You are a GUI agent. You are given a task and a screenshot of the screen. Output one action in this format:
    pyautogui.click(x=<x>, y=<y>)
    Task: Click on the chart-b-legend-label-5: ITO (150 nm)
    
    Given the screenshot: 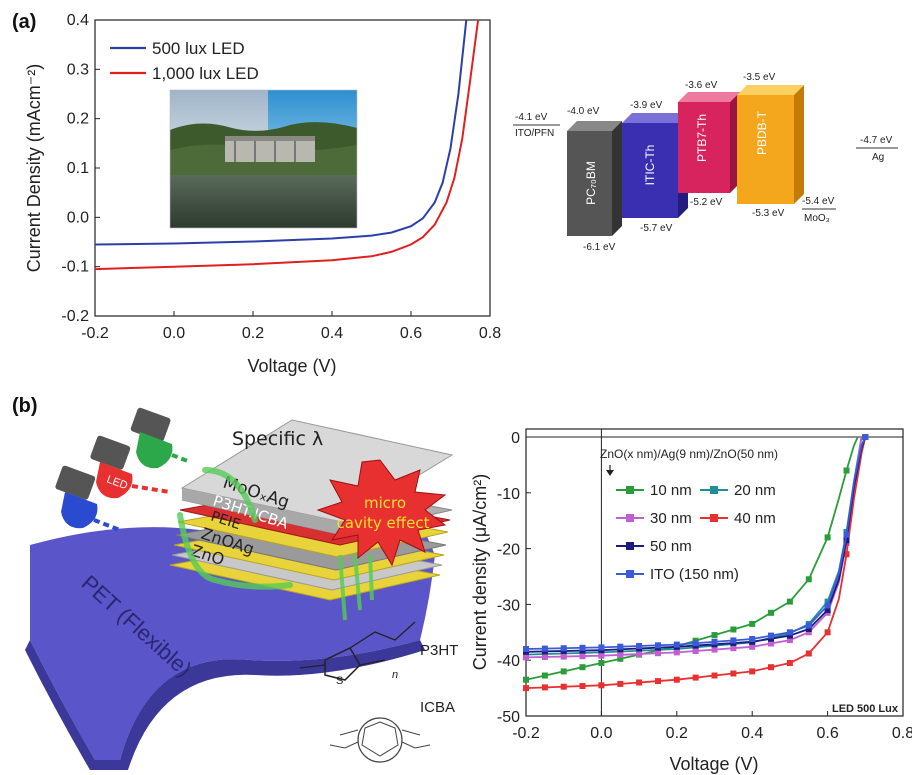 What is the action you would take?
    pyautogui.click(x=694, y=574)
    